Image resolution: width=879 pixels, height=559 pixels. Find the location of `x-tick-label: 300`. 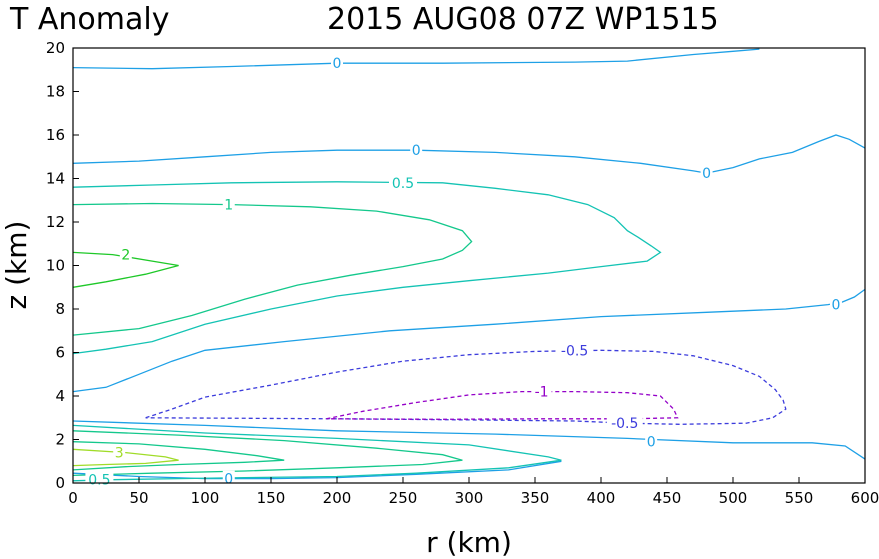

x-tick-label: 300 is located at coordinates (469, 498).